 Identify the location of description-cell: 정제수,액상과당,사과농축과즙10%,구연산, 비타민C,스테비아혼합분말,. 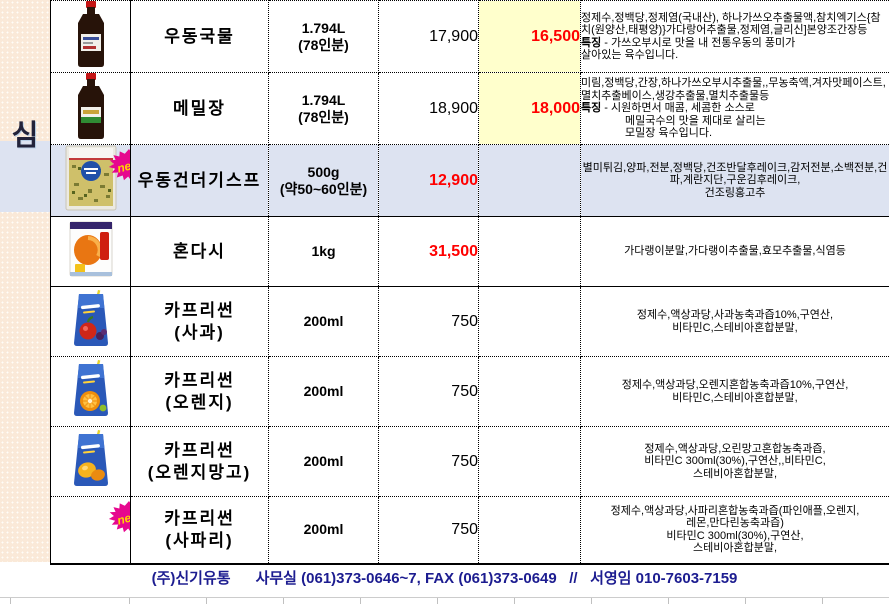
(734, 321).